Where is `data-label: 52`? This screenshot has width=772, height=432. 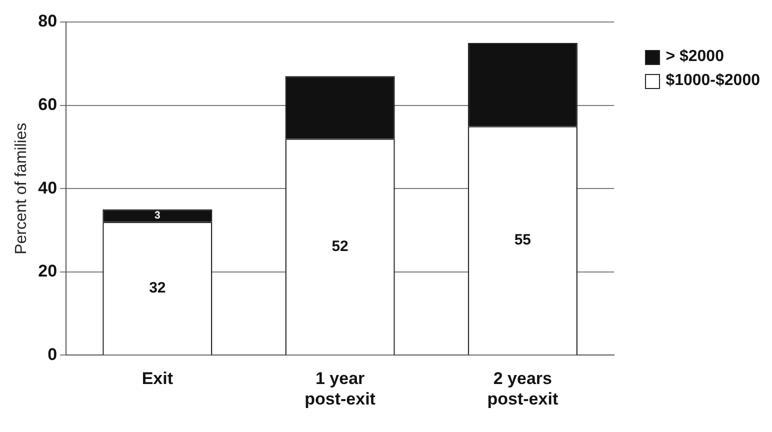
data-label: 52 is located at coordinates (340, 246).